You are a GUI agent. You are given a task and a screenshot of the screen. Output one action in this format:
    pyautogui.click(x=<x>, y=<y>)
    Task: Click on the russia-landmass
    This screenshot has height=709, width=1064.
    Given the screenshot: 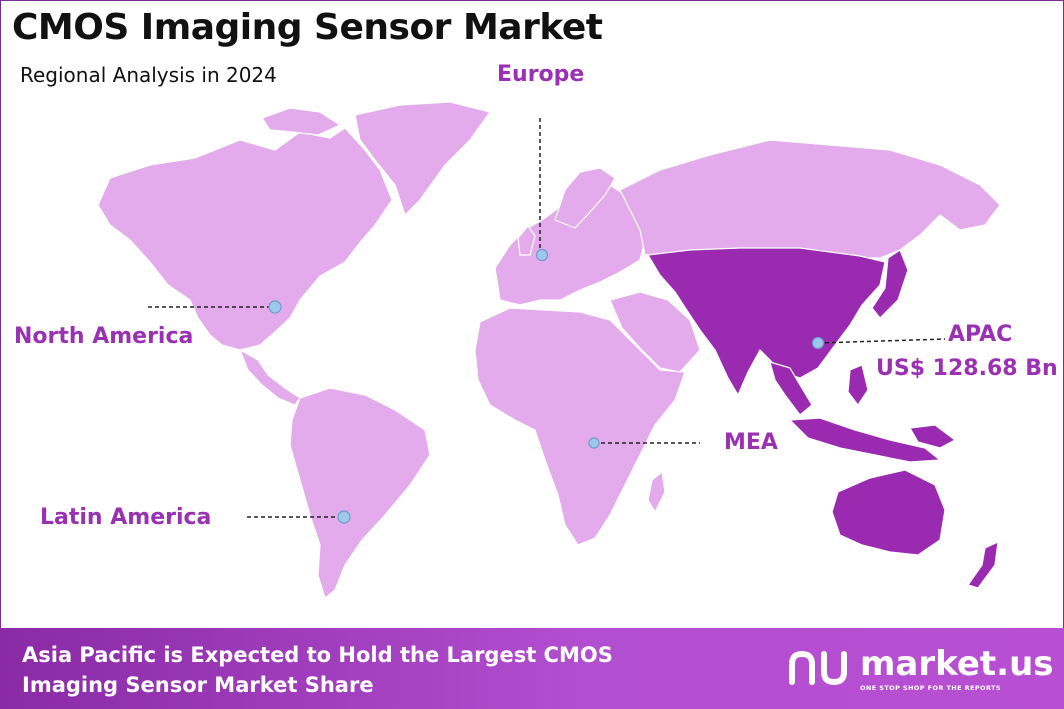 What is the action you would take?
    pyautogui.click(x=810, y=199)
    